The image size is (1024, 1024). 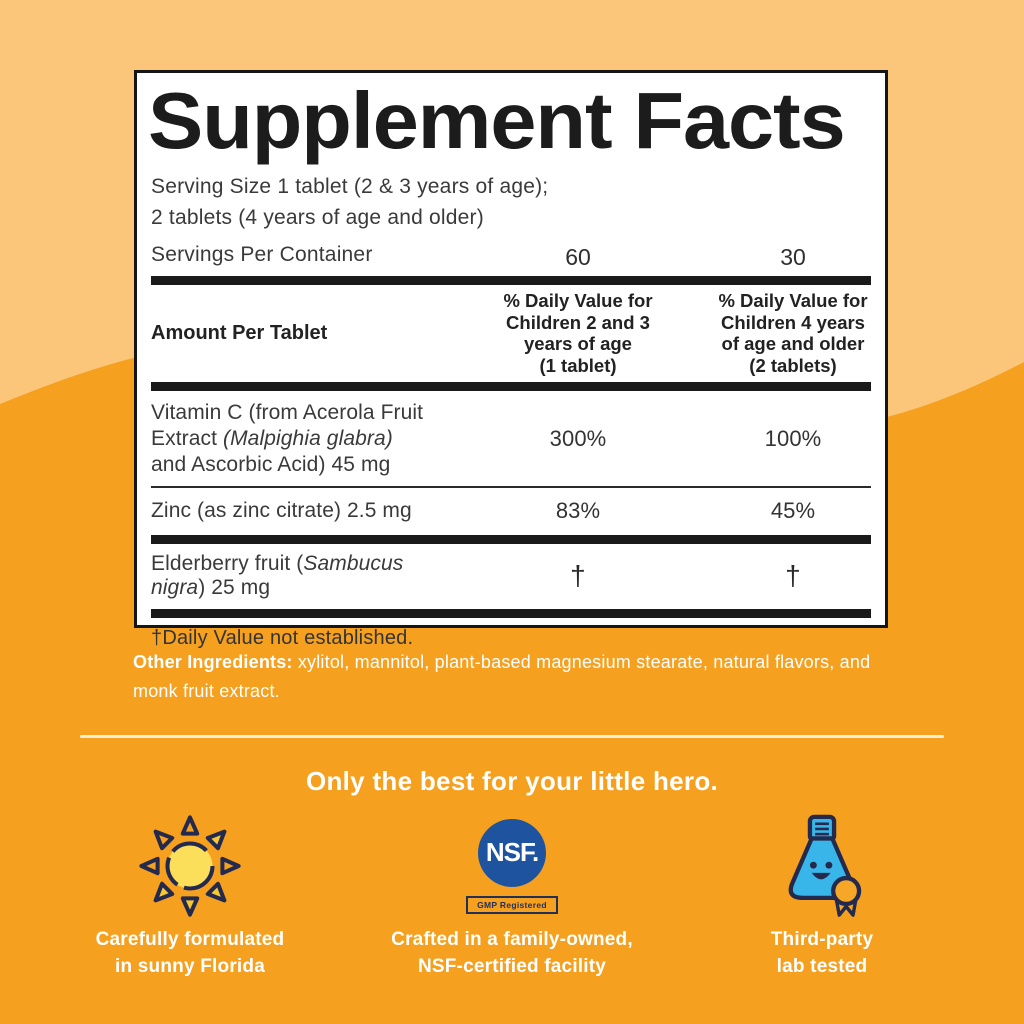 I want to click on supplement-facts-title: Supplement Facts, so click(x=497, y=120).